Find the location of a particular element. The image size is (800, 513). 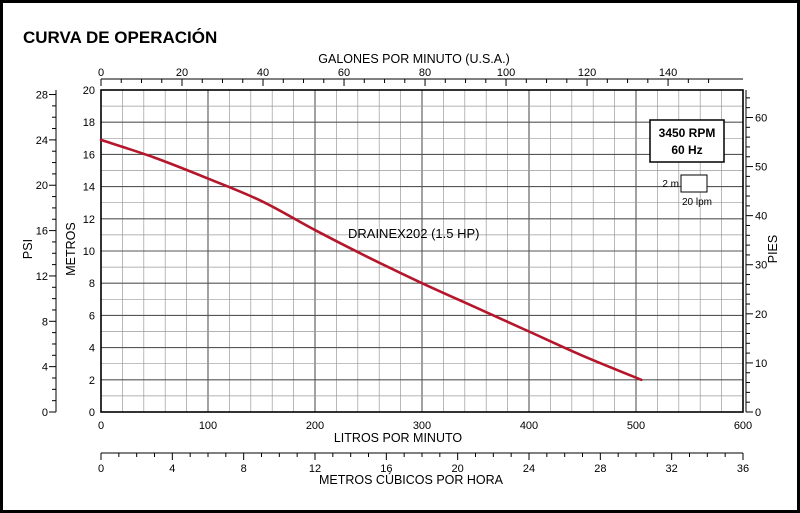

psi-tick-label: 20 is located at coordinates (42, 186).